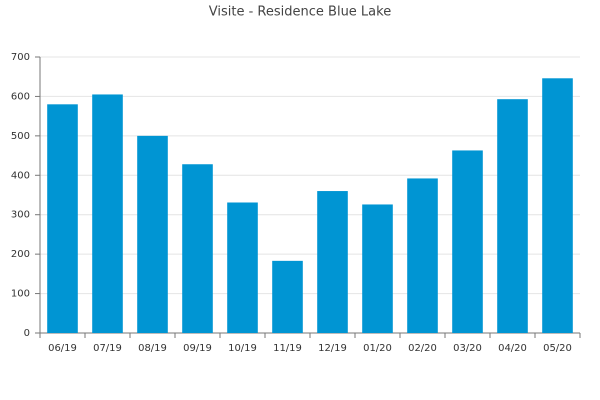 The image size is (600, 400). What do you see at coordinates (20, 96) in the screenshot?
I see `y-tick-label: 600` at bounding box center [20, 96].